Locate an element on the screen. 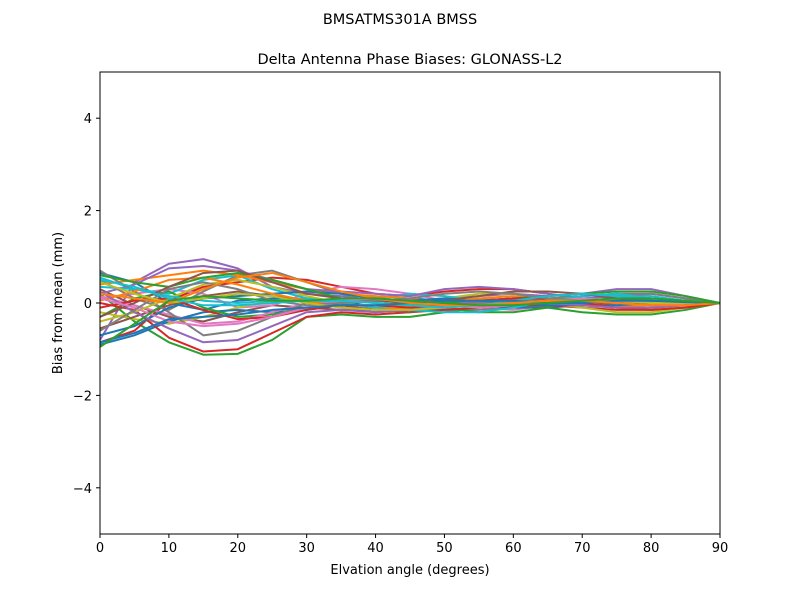  x-tick-label: 0 is located at coordinates (100, 548).